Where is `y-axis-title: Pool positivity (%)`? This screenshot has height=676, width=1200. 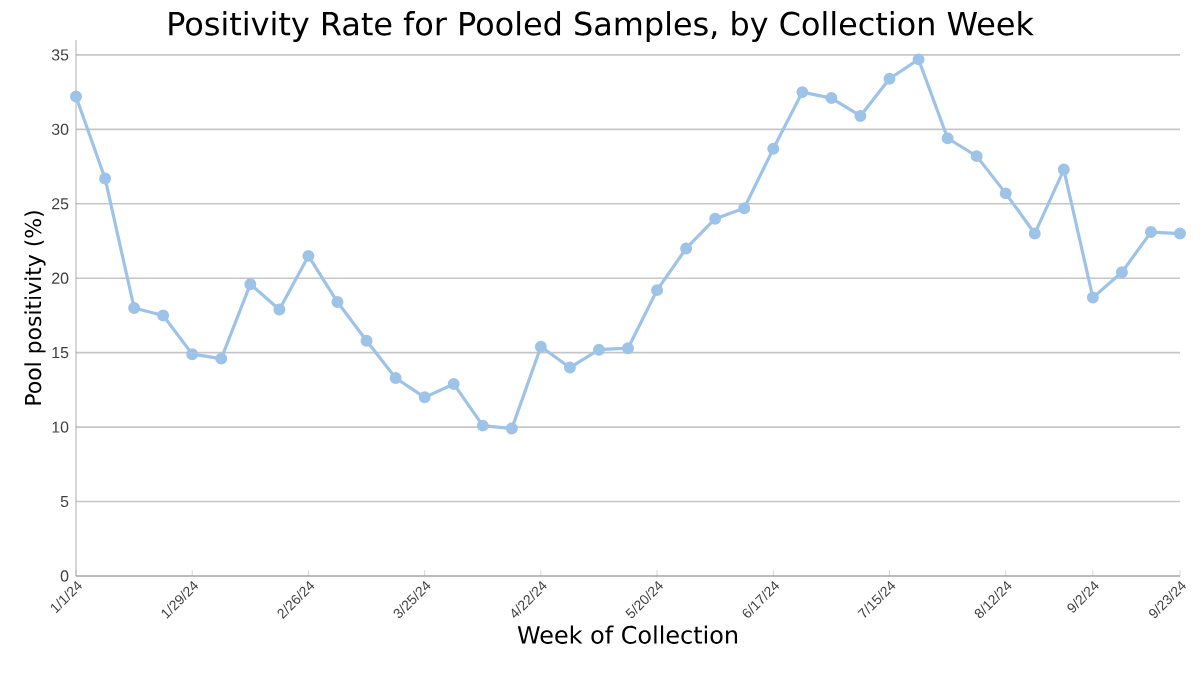 y-axis-title: Pool positivity (%) is located at coordinates (35, 308).